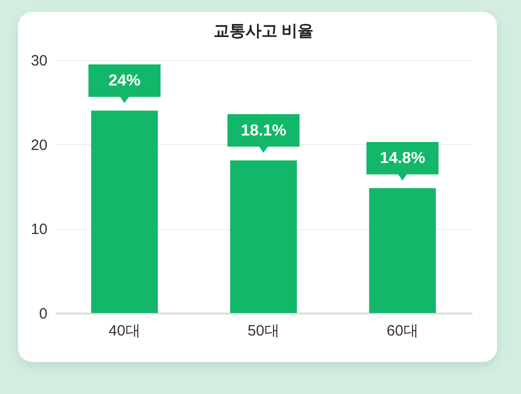 This screenshot has width=521, height=394. Describe the element at coordinates (263, 131) in the screenshot. I see `data-label: 18.1%` at that location.